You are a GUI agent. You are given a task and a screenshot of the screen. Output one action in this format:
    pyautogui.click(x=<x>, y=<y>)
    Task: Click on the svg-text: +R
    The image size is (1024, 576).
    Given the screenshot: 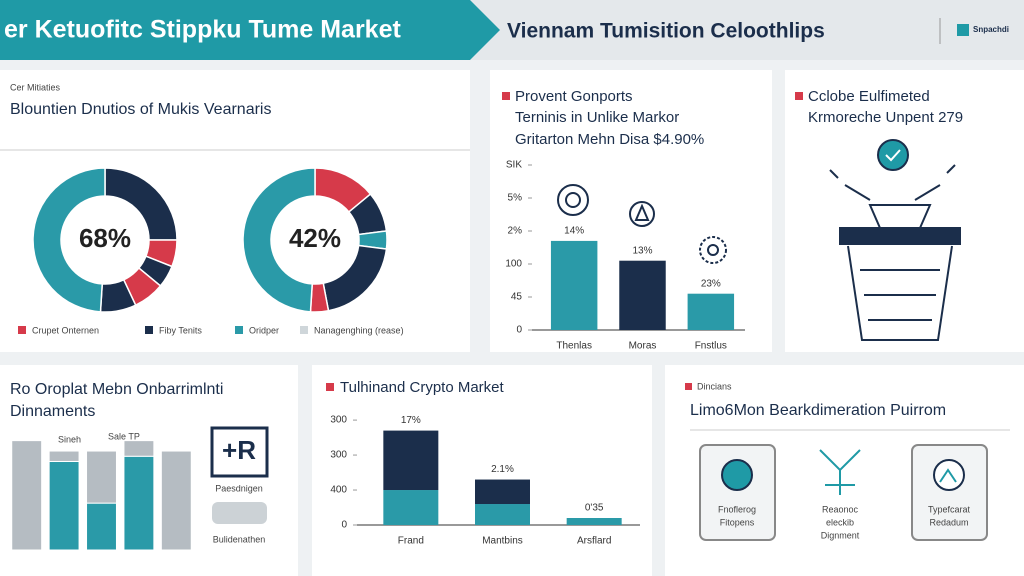 What is the action you would take?
    pyautogui.click(x=239, y=450)
    